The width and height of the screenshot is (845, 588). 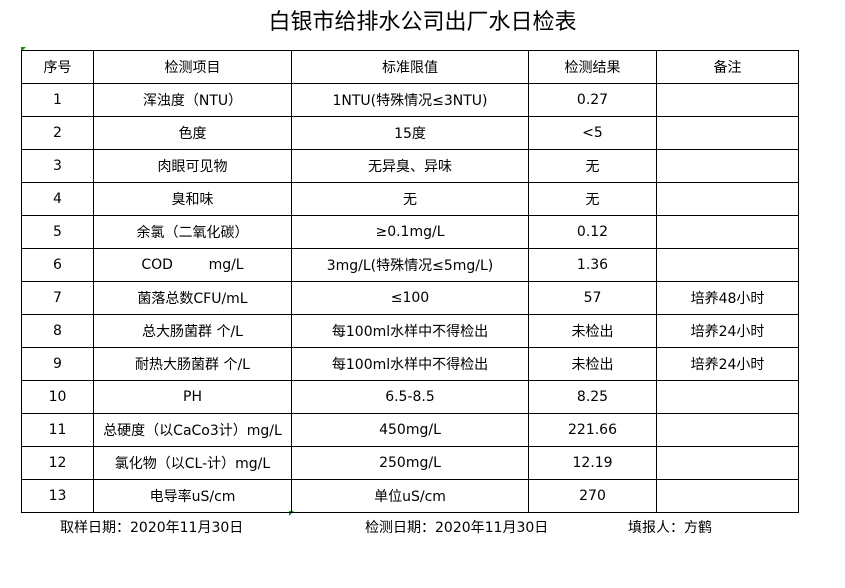 I want to click on cell-index: 6, so click(x=57, y=265).